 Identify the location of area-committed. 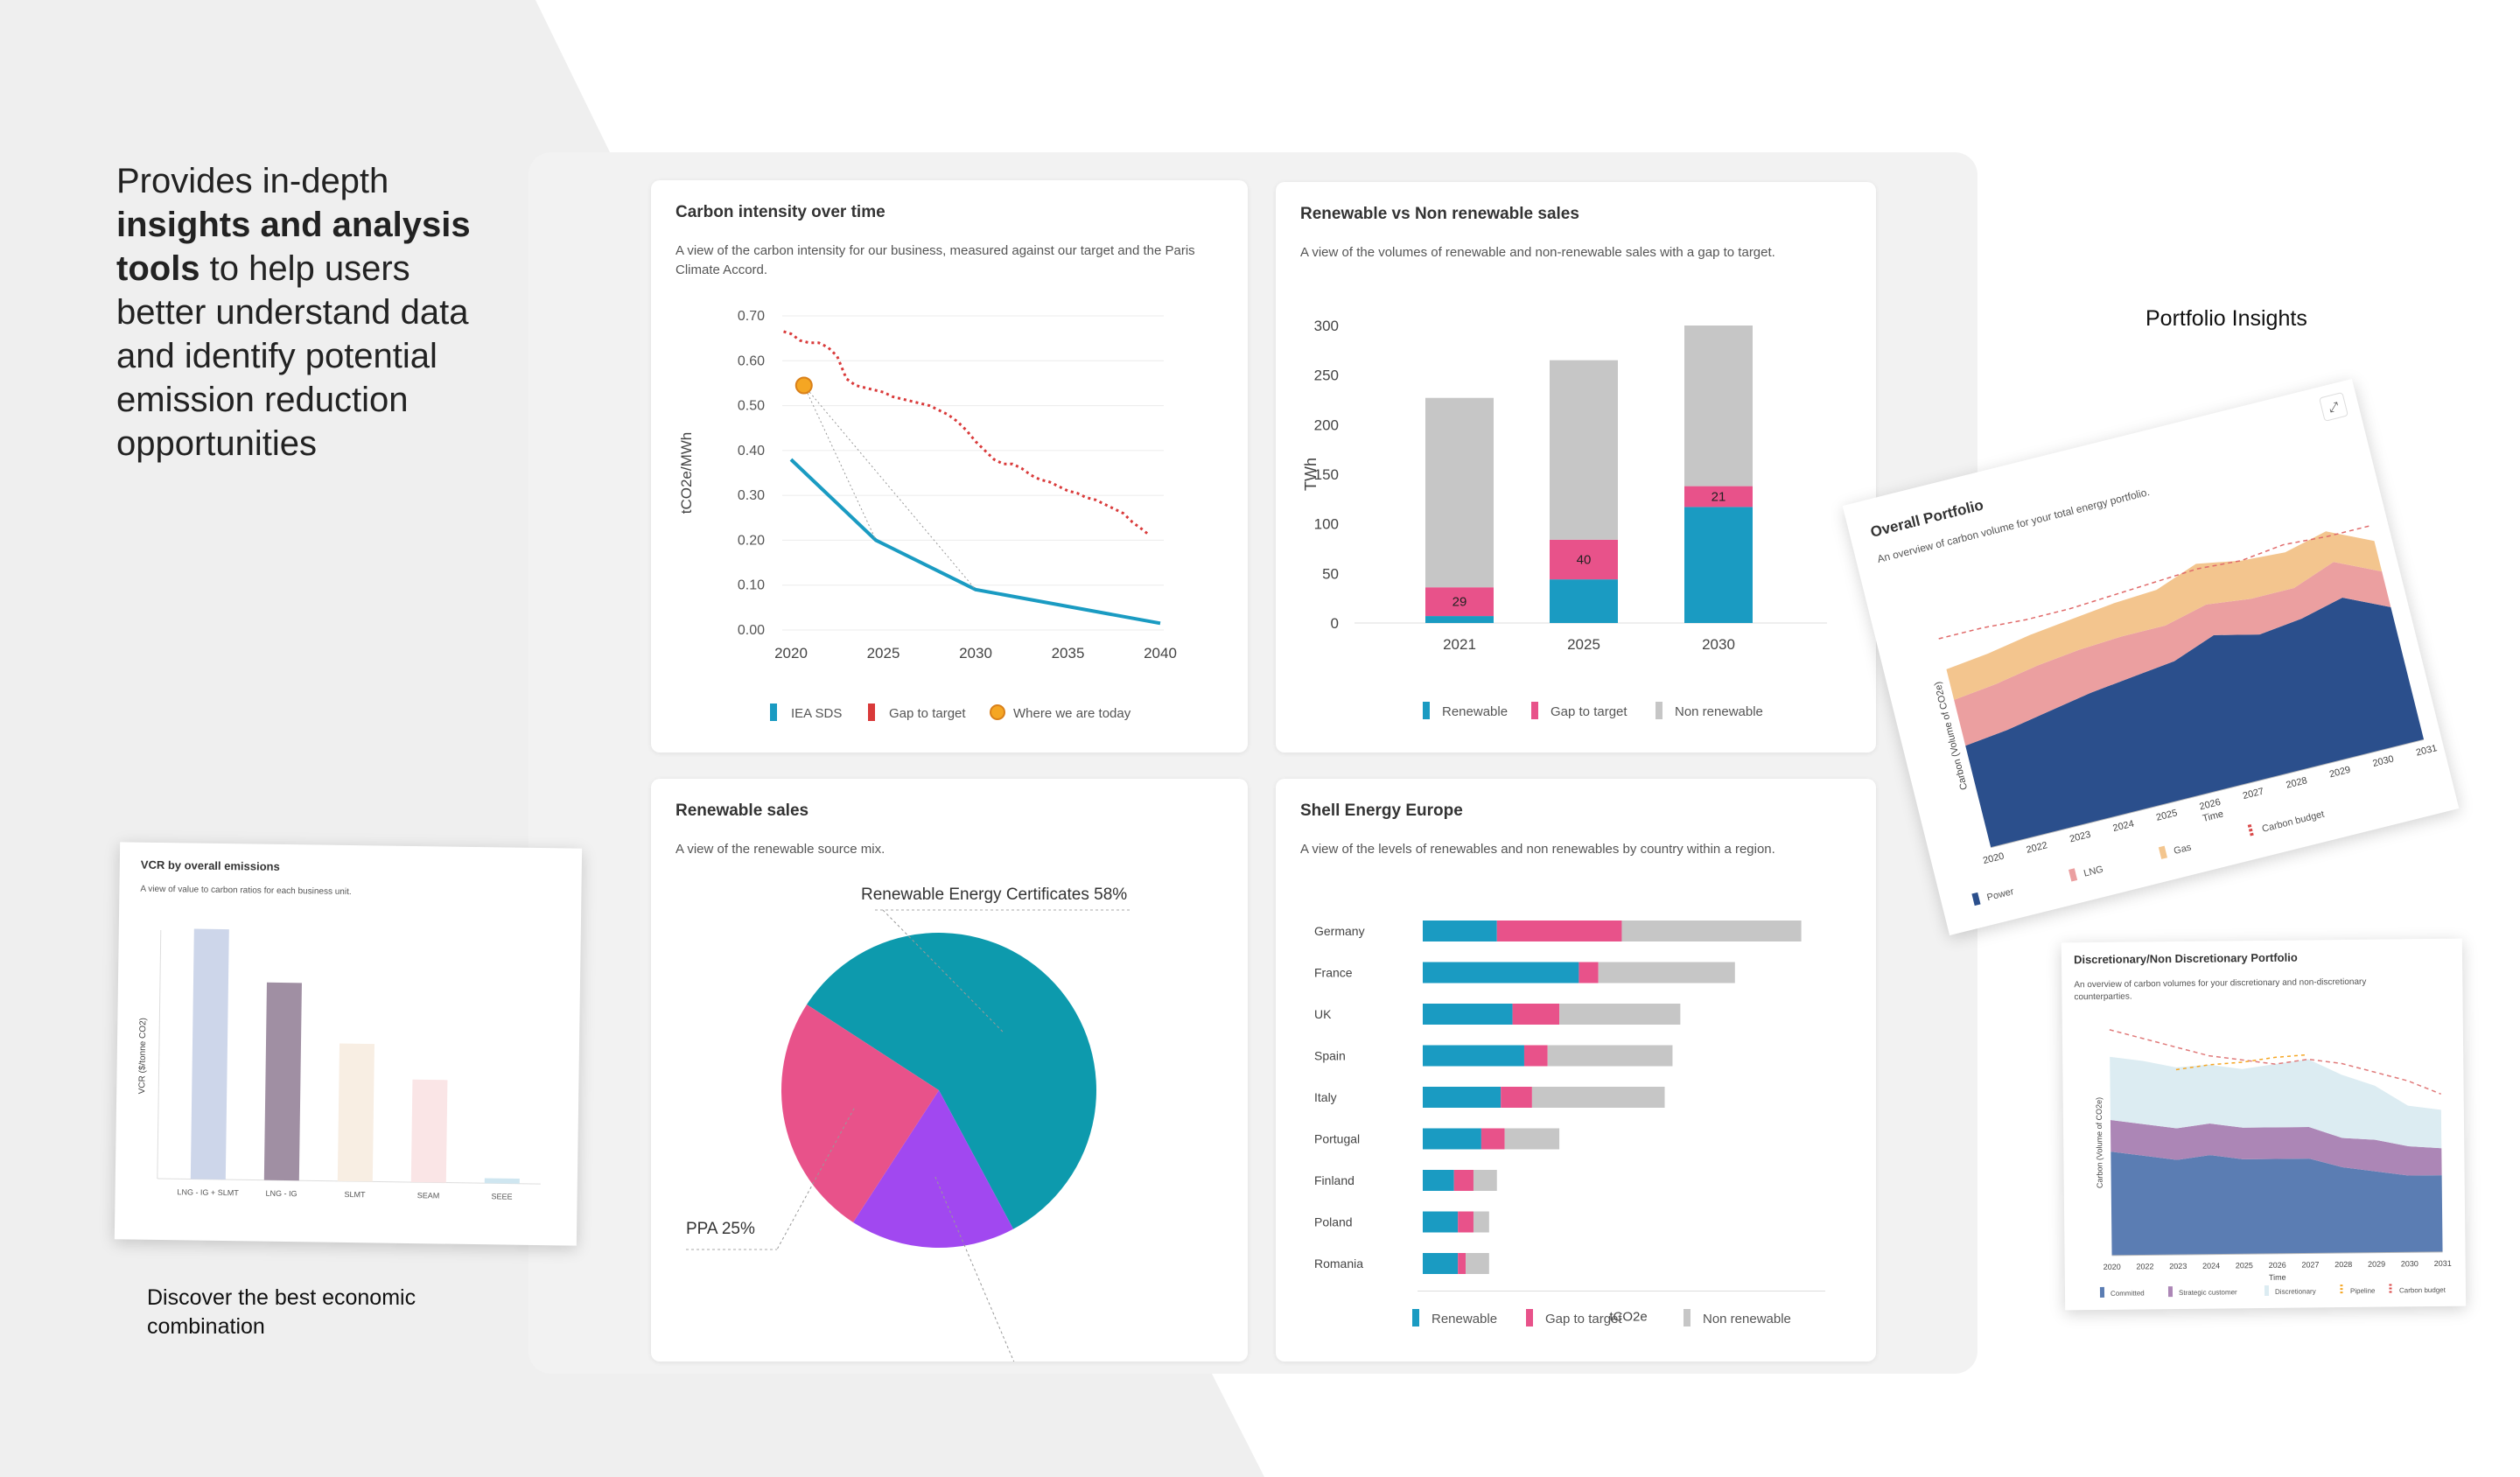
(2276, 1204).